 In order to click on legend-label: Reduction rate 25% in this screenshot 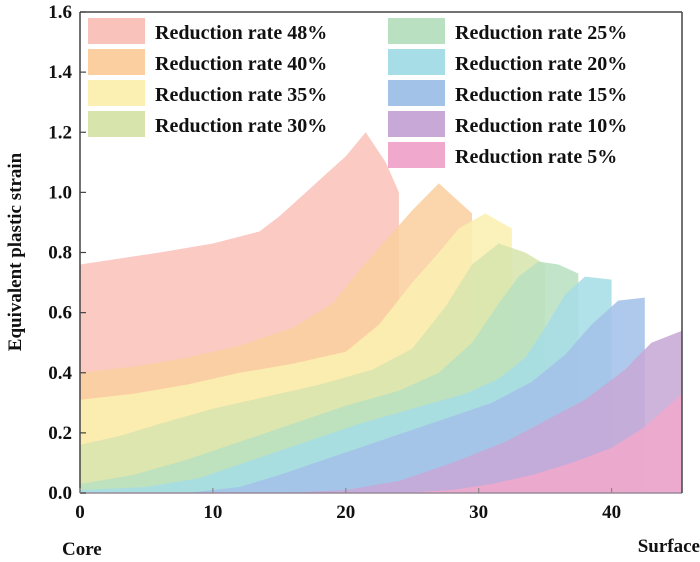, I will do `click(541, 33)`.